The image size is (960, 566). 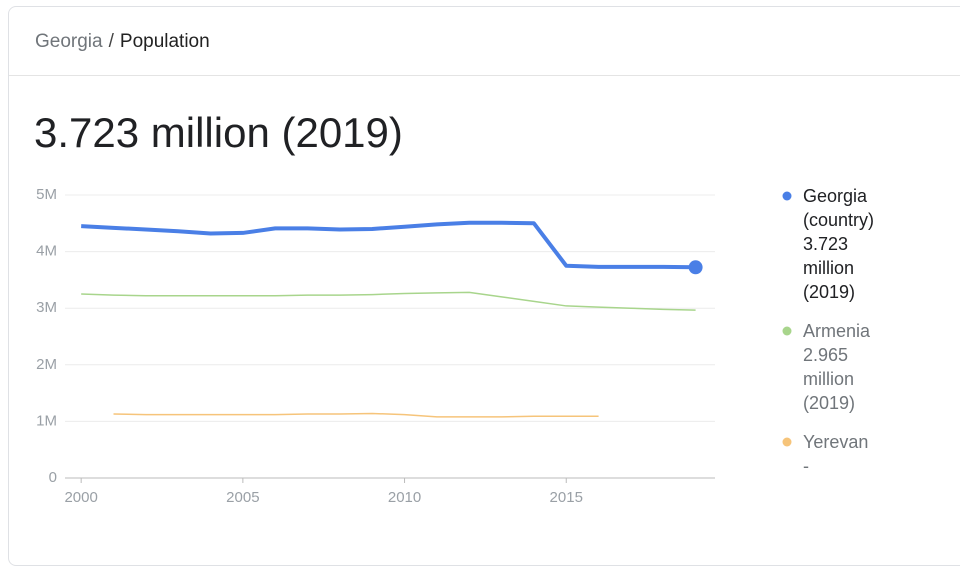 What do you see at coordinates (80, 497) in the screenshot?
I see `x-tick-label: 2000` at bounding box center [80, 497].